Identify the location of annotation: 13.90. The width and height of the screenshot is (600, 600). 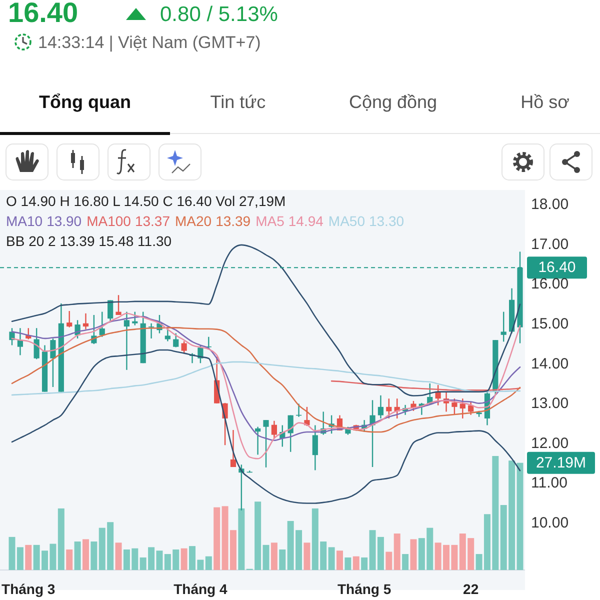
(64, 221).